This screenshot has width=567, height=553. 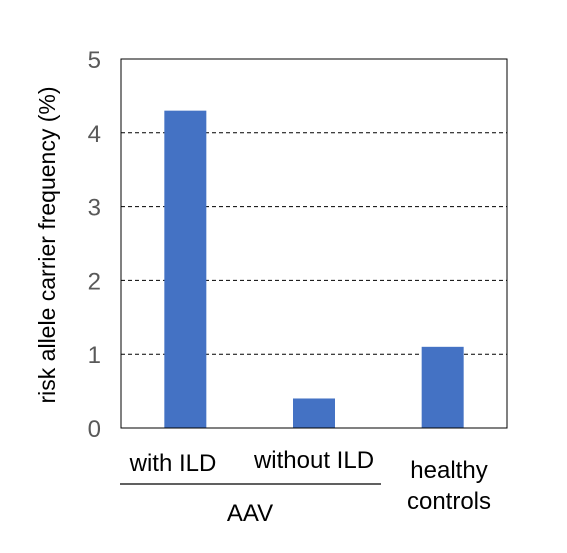 What do you see at coordinates (94, 355) in the screenshot?
I see `y-tick-label: 1` at bounding box center [94, 355].